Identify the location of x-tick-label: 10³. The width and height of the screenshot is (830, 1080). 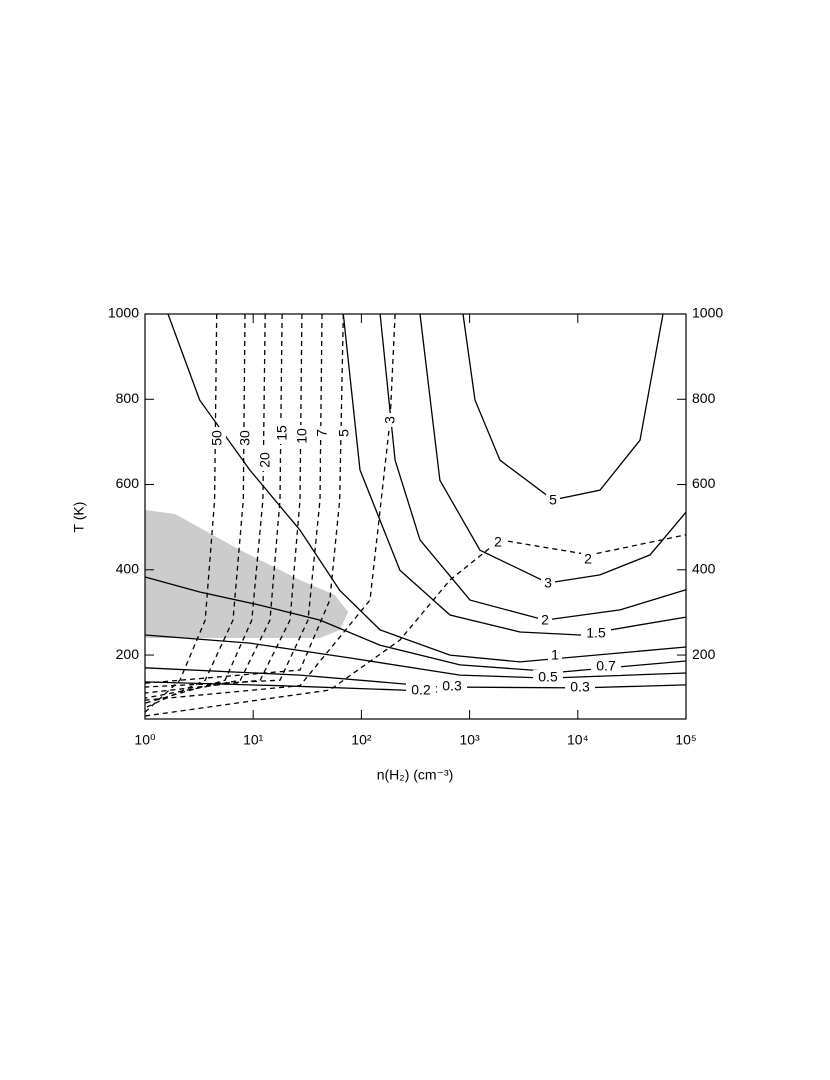
(469, 740).